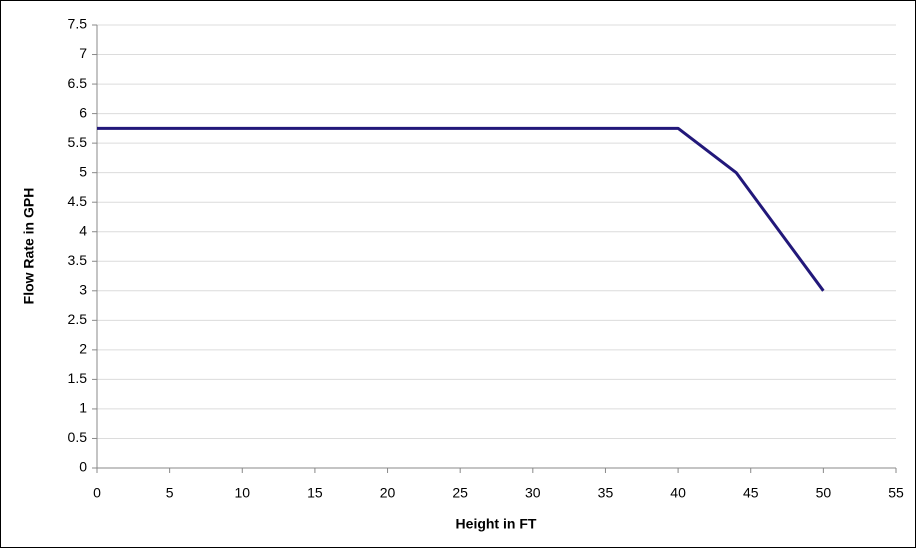 This screenshot has height=548, width=916. Describe the element at coordinates (78, 378) in the screenshot. I see `y-tick-label: 1.5` at that location.